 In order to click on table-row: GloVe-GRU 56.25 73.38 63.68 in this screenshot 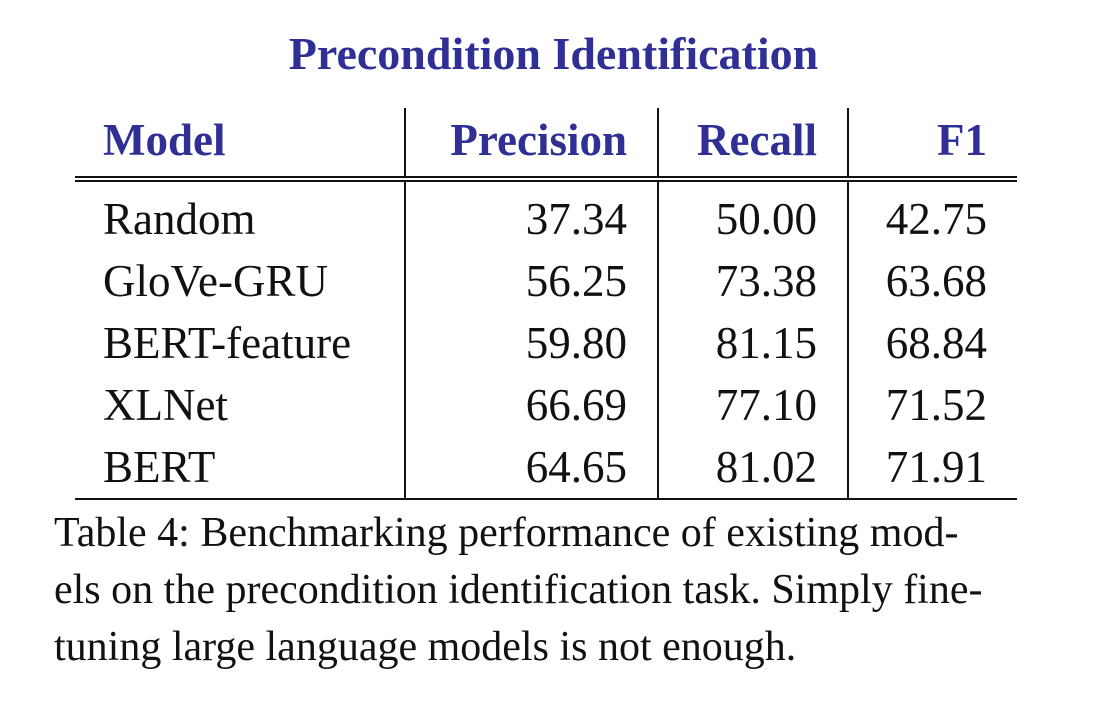, I will do `click(546, 281)`.